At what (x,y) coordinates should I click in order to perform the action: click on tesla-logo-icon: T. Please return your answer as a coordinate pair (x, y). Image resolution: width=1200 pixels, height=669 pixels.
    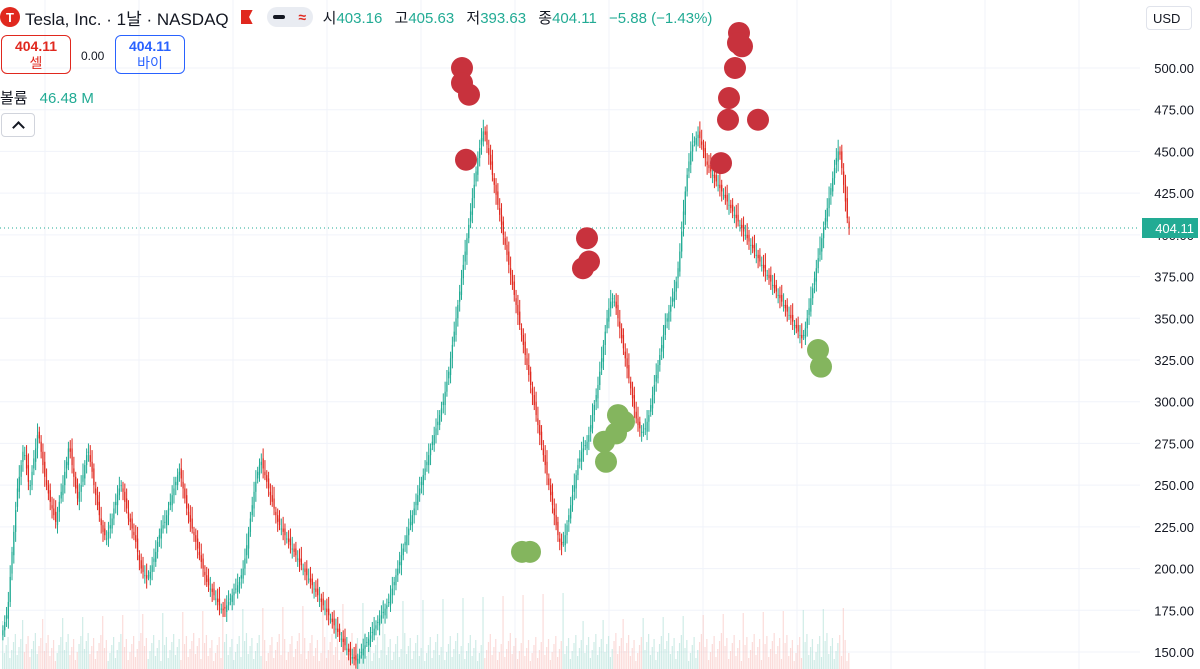
    Looking at the image, I should click on (10, 17).